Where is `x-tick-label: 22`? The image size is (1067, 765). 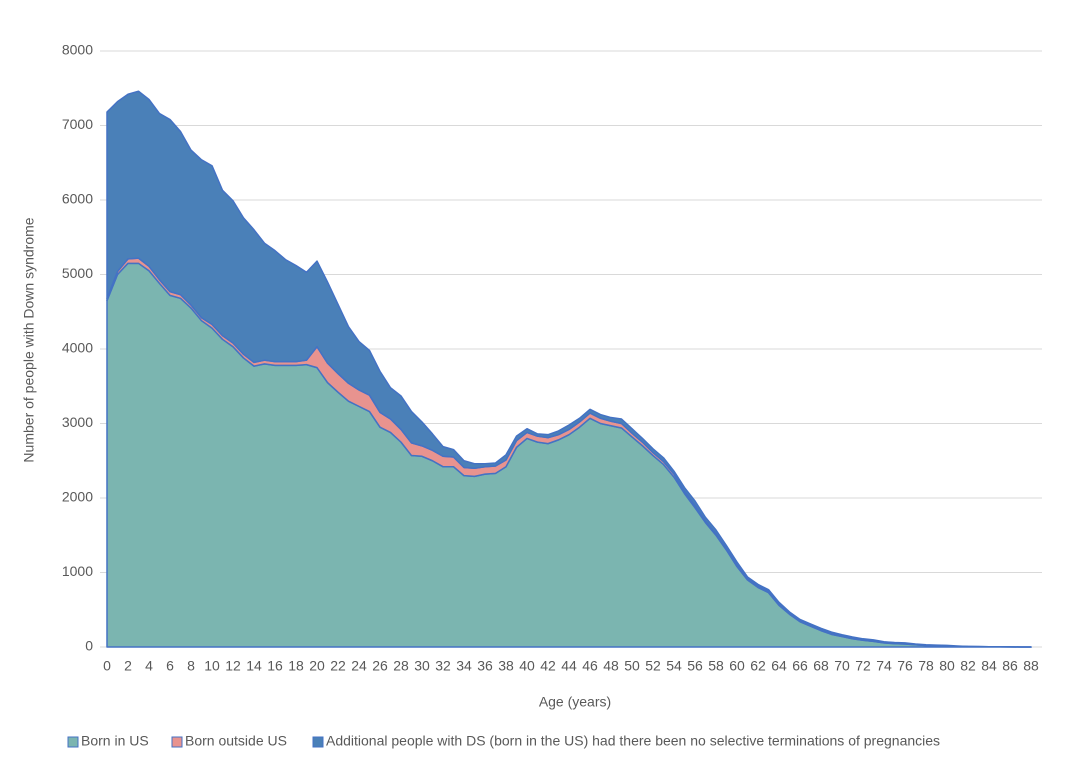 x-tick-label: 22 is located at coordinates (338, 666).